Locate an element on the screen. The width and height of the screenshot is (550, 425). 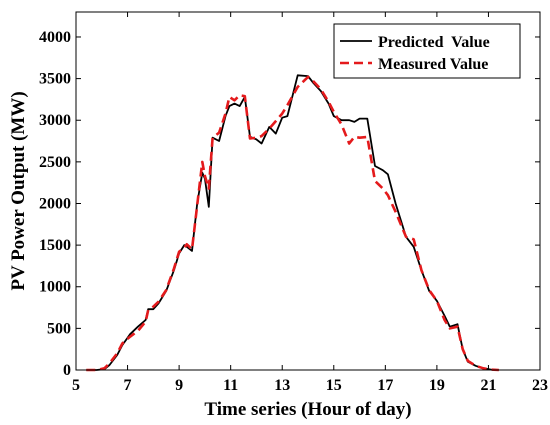
x-tick-label: 19 is located at coordinates (437, 385).